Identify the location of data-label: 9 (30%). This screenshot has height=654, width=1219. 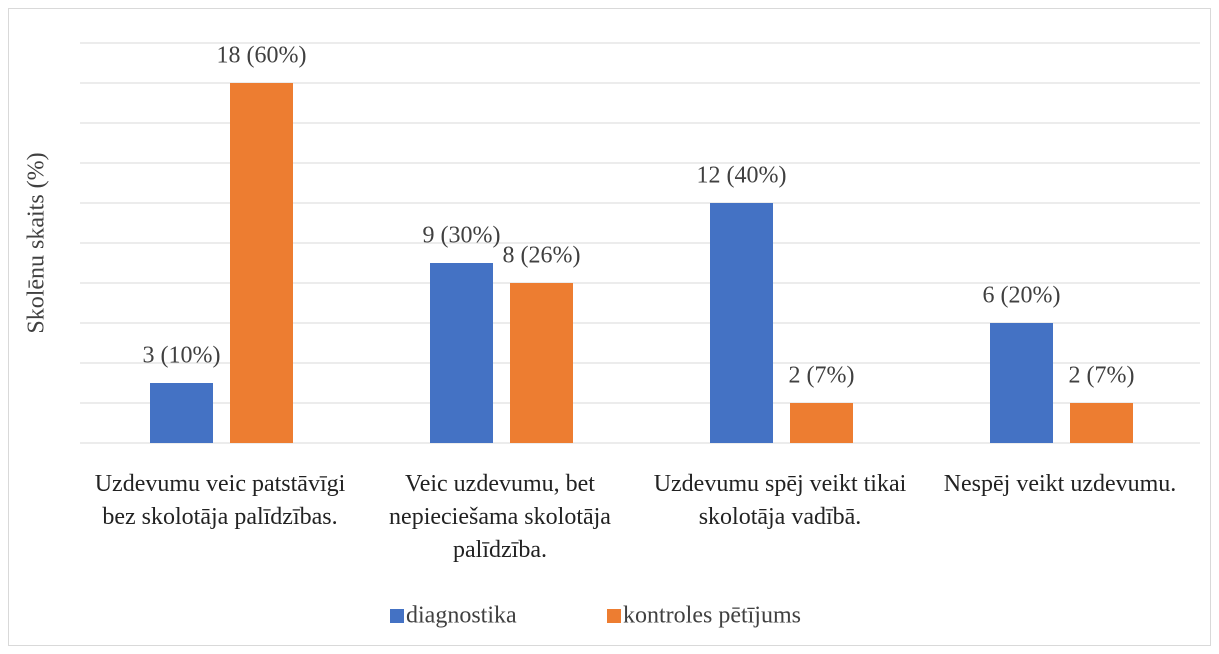
(462, 236).